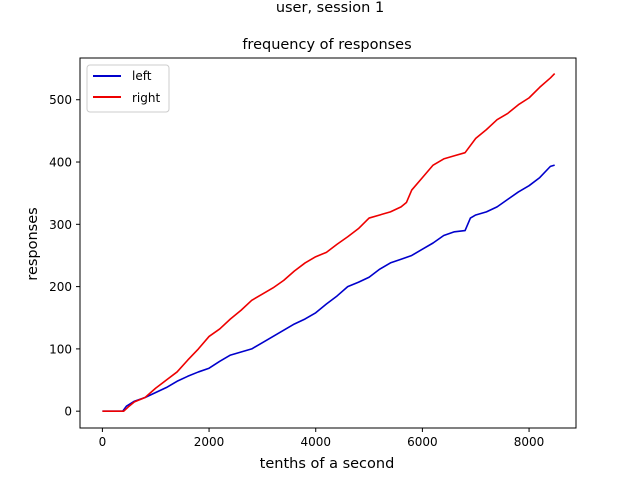  I want to click on chart-suptitle: user, session 1, so click(330, 8).